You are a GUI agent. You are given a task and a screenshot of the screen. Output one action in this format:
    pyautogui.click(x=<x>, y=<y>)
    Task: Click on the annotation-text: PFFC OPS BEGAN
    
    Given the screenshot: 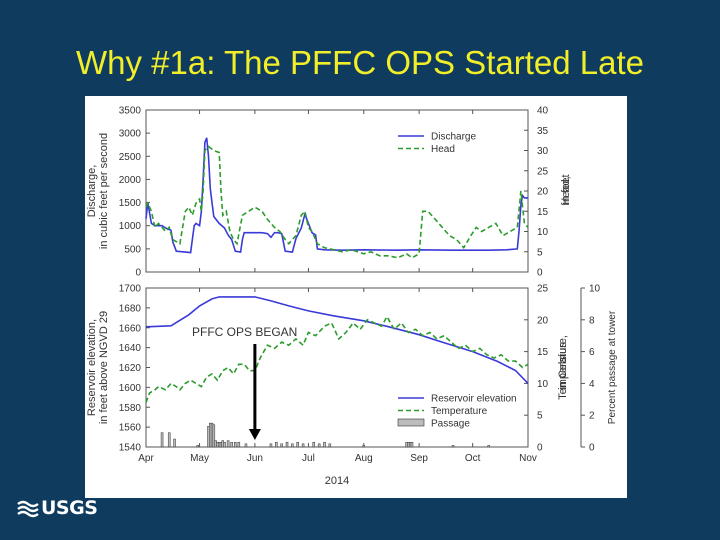 What is the action you would take?
    pyautogui.click(x=244, y=332)
    